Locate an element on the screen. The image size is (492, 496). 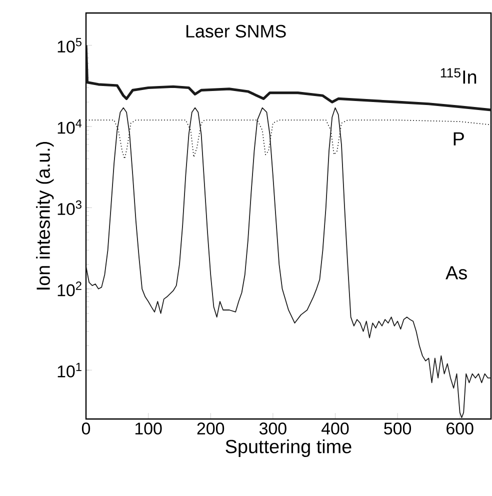
y-tick-label: 10$^{4}$ is located at coordinates (70, 126).